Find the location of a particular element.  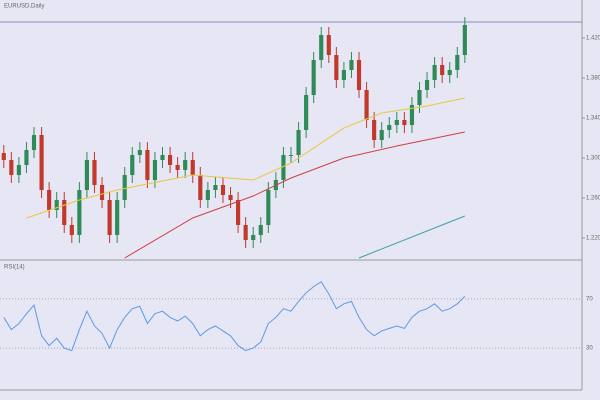

moving-average is located at coordinates (411, 237).